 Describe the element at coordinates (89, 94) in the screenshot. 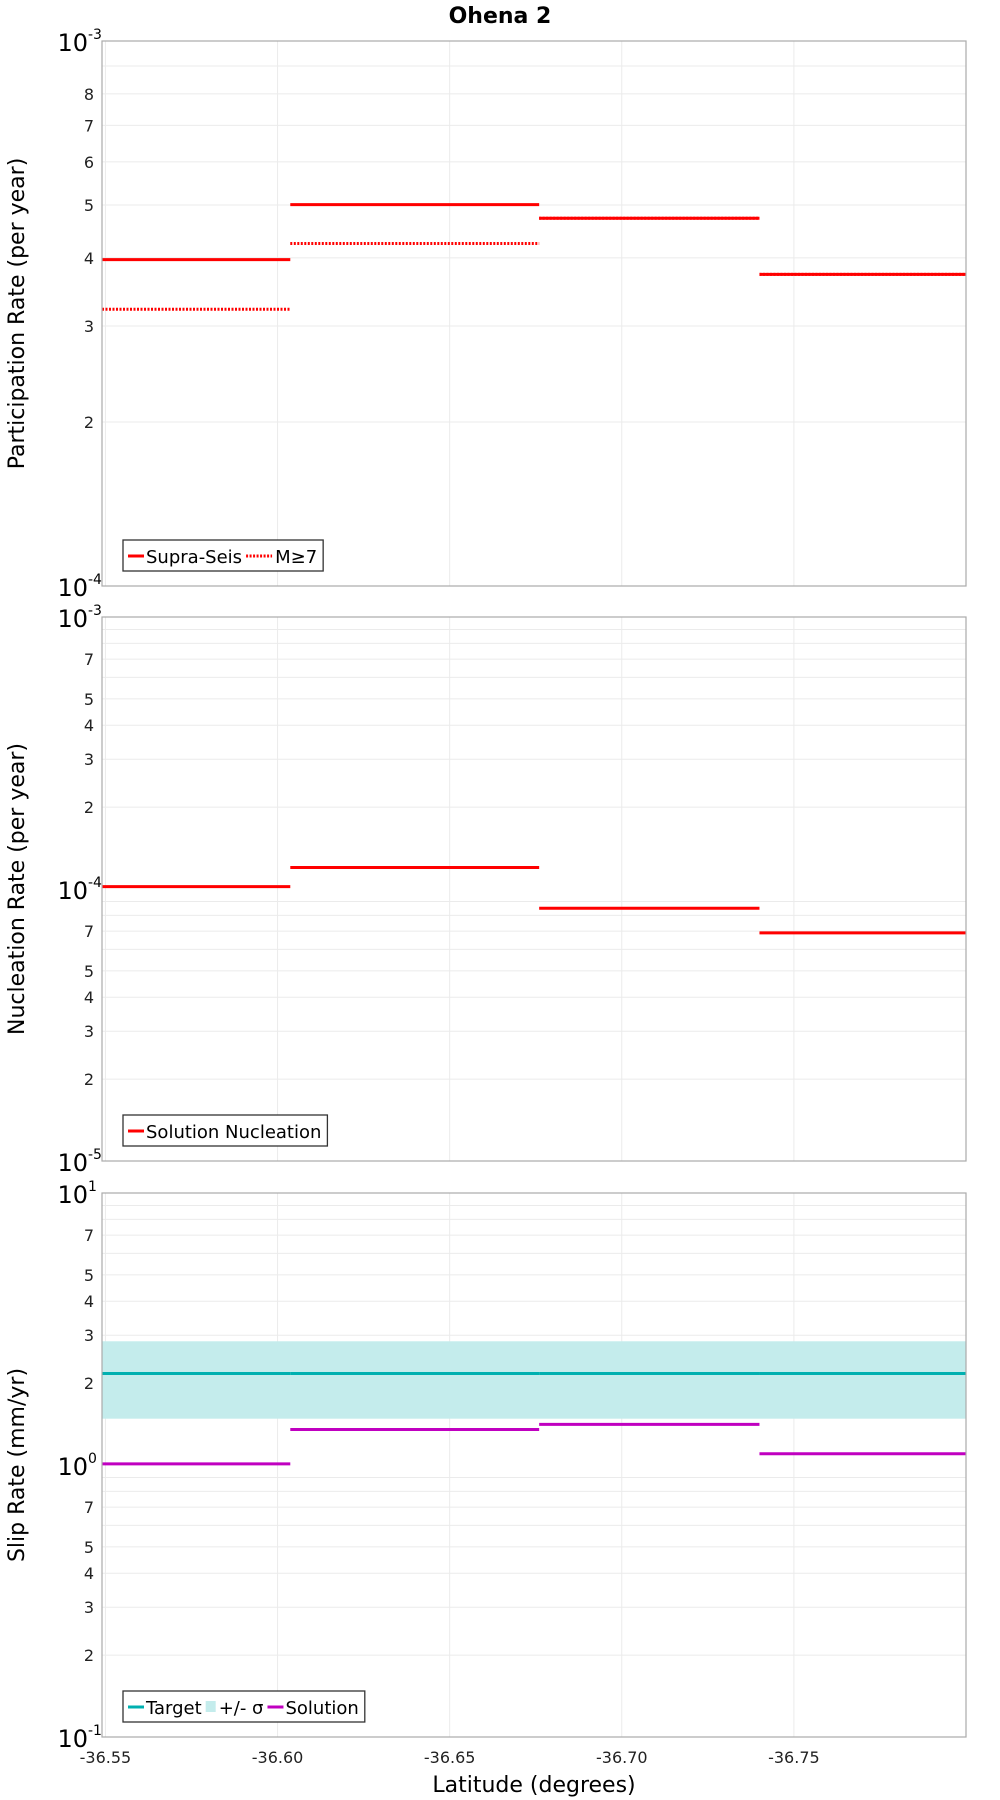

I see `y-tick-label: 8` at that location.